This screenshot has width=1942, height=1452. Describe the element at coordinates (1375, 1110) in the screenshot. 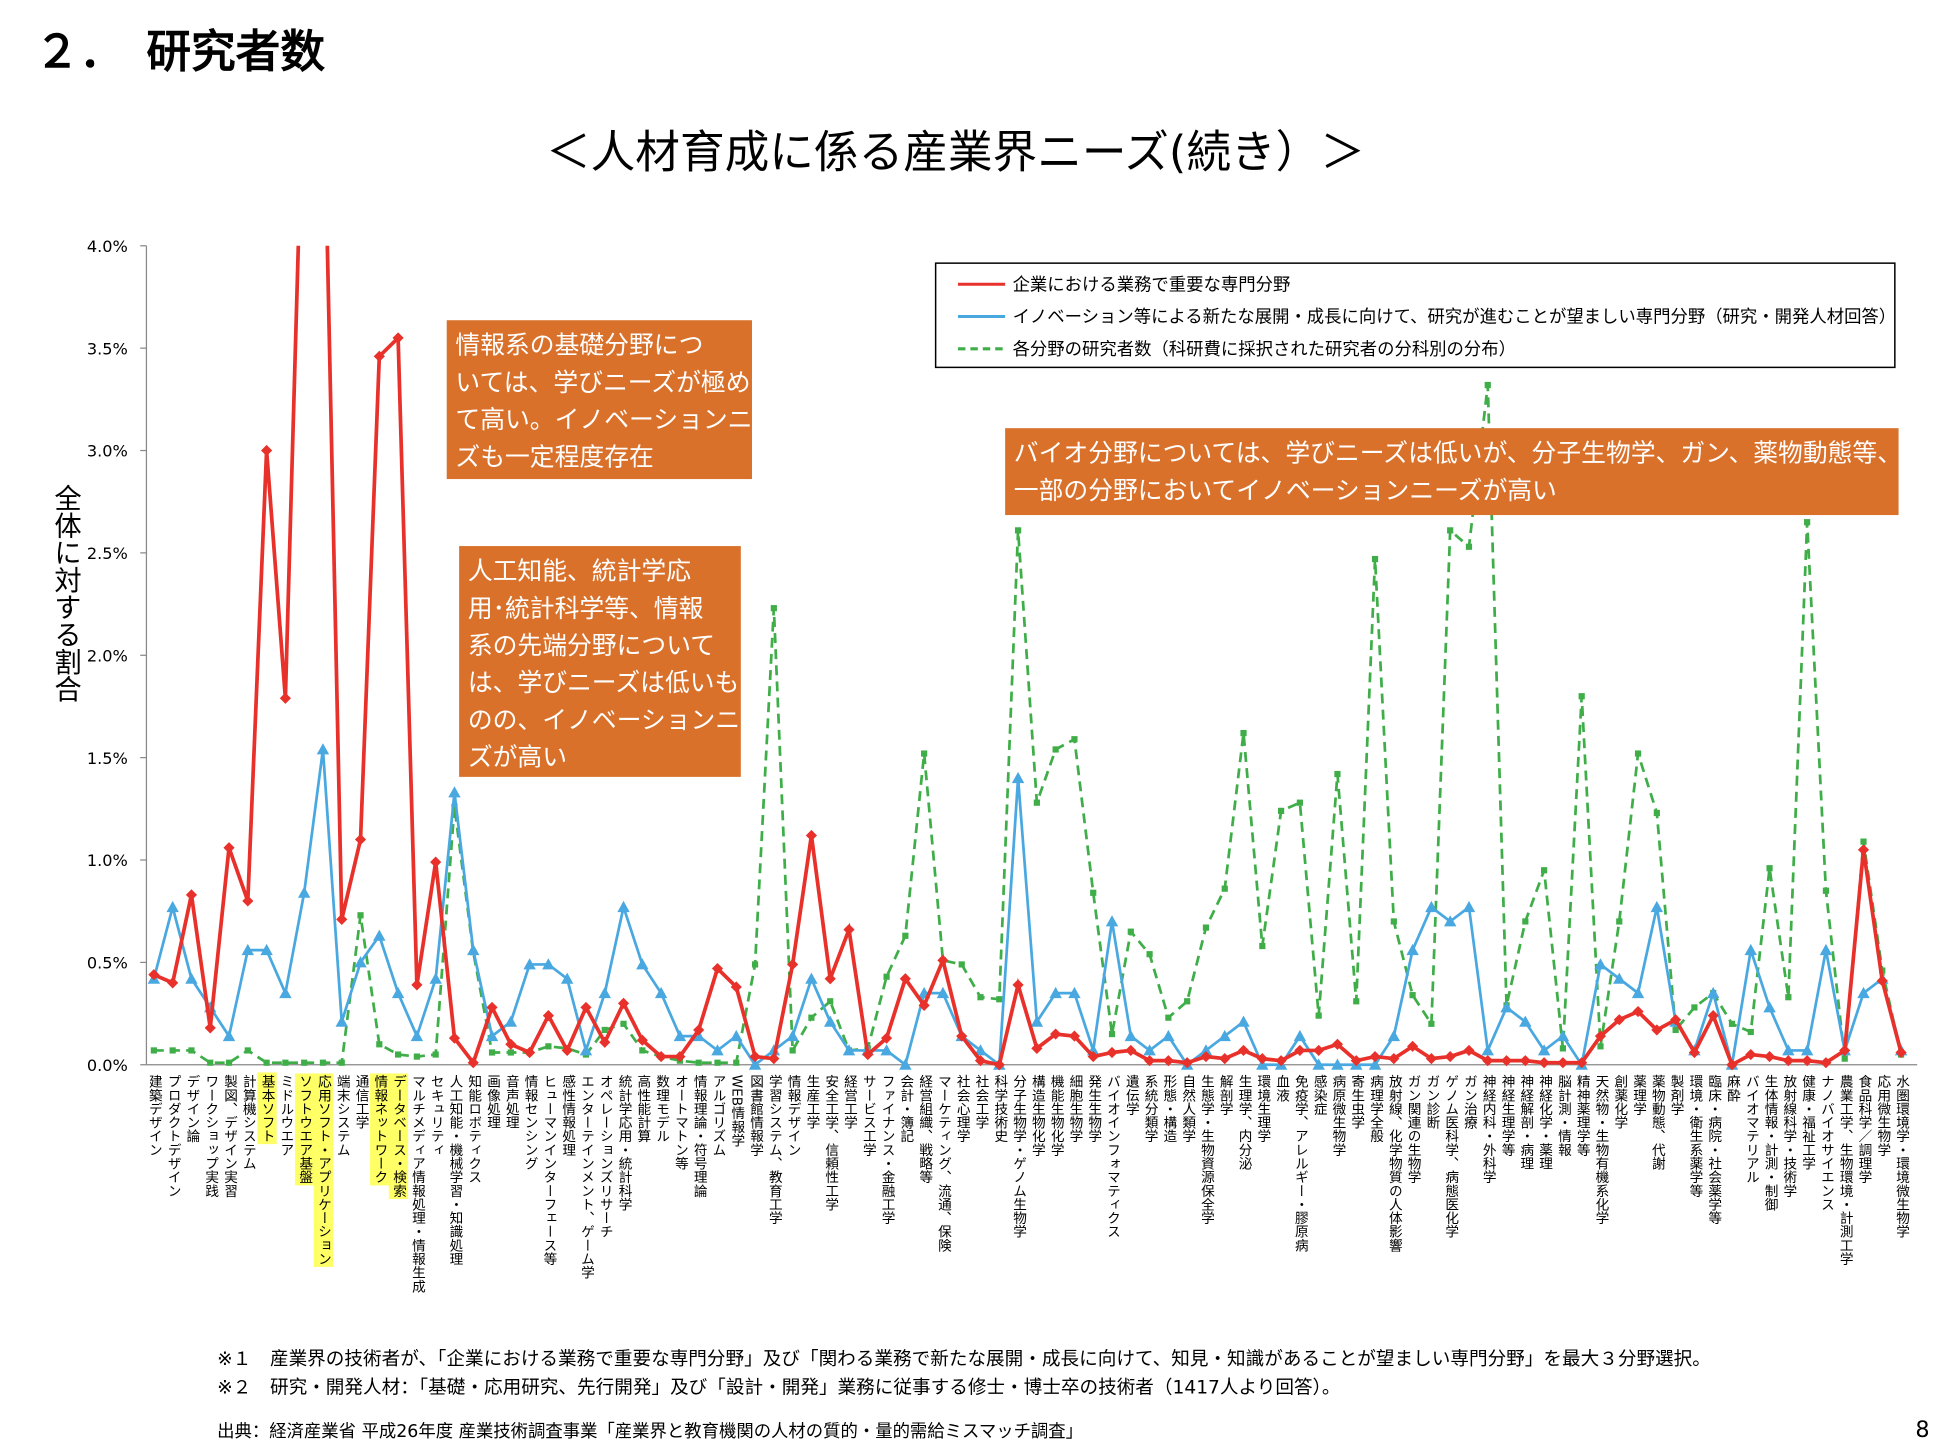

I see `x-tick-label: 病理学全般` at that location.